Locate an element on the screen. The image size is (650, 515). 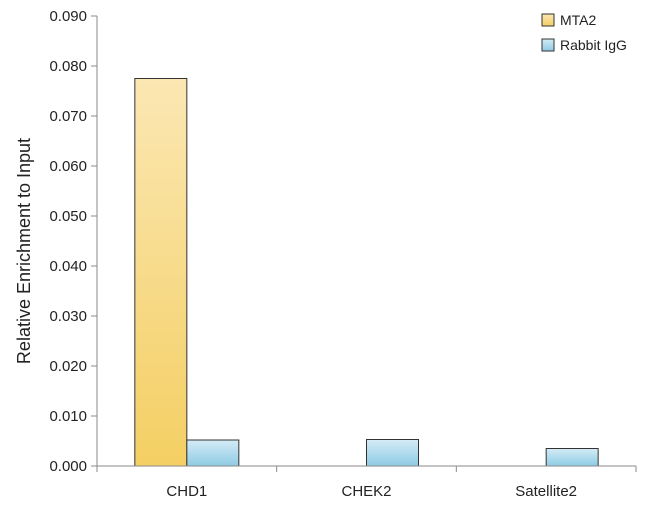
legend-label: Rabbit IgG is located at coordinates (593, 45).